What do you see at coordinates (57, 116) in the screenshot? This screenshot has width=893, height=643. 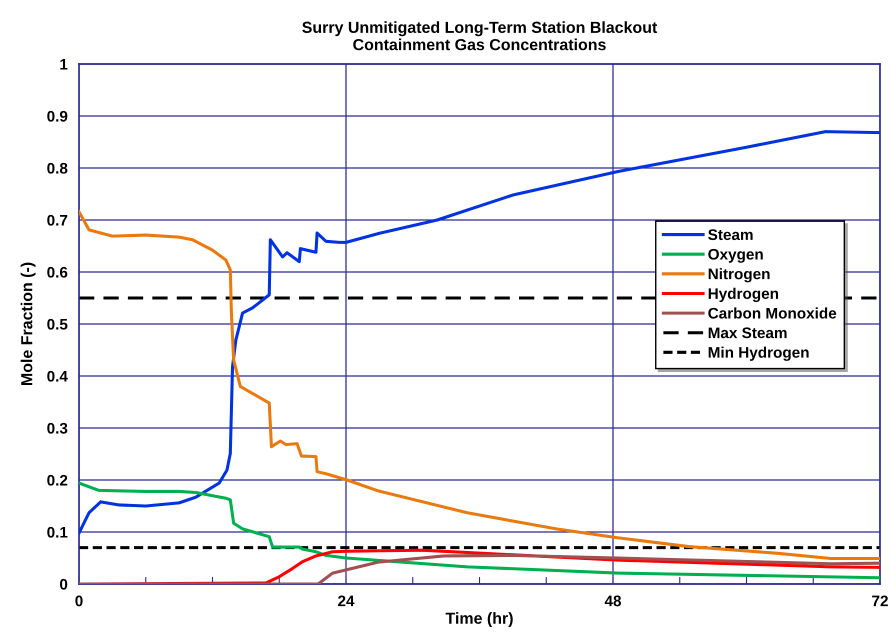 I see `y-tick-label: 0.9` at bounding box center [57, 116].